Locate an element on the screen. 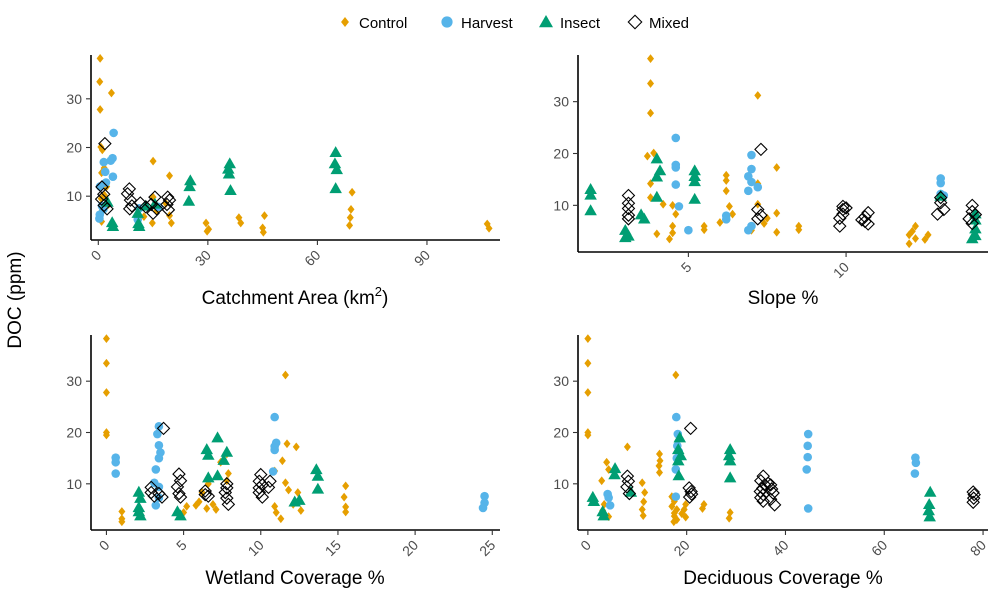 The image size is (1000, 600). y-tick-label: 30 is located at coordinates (74, 381).